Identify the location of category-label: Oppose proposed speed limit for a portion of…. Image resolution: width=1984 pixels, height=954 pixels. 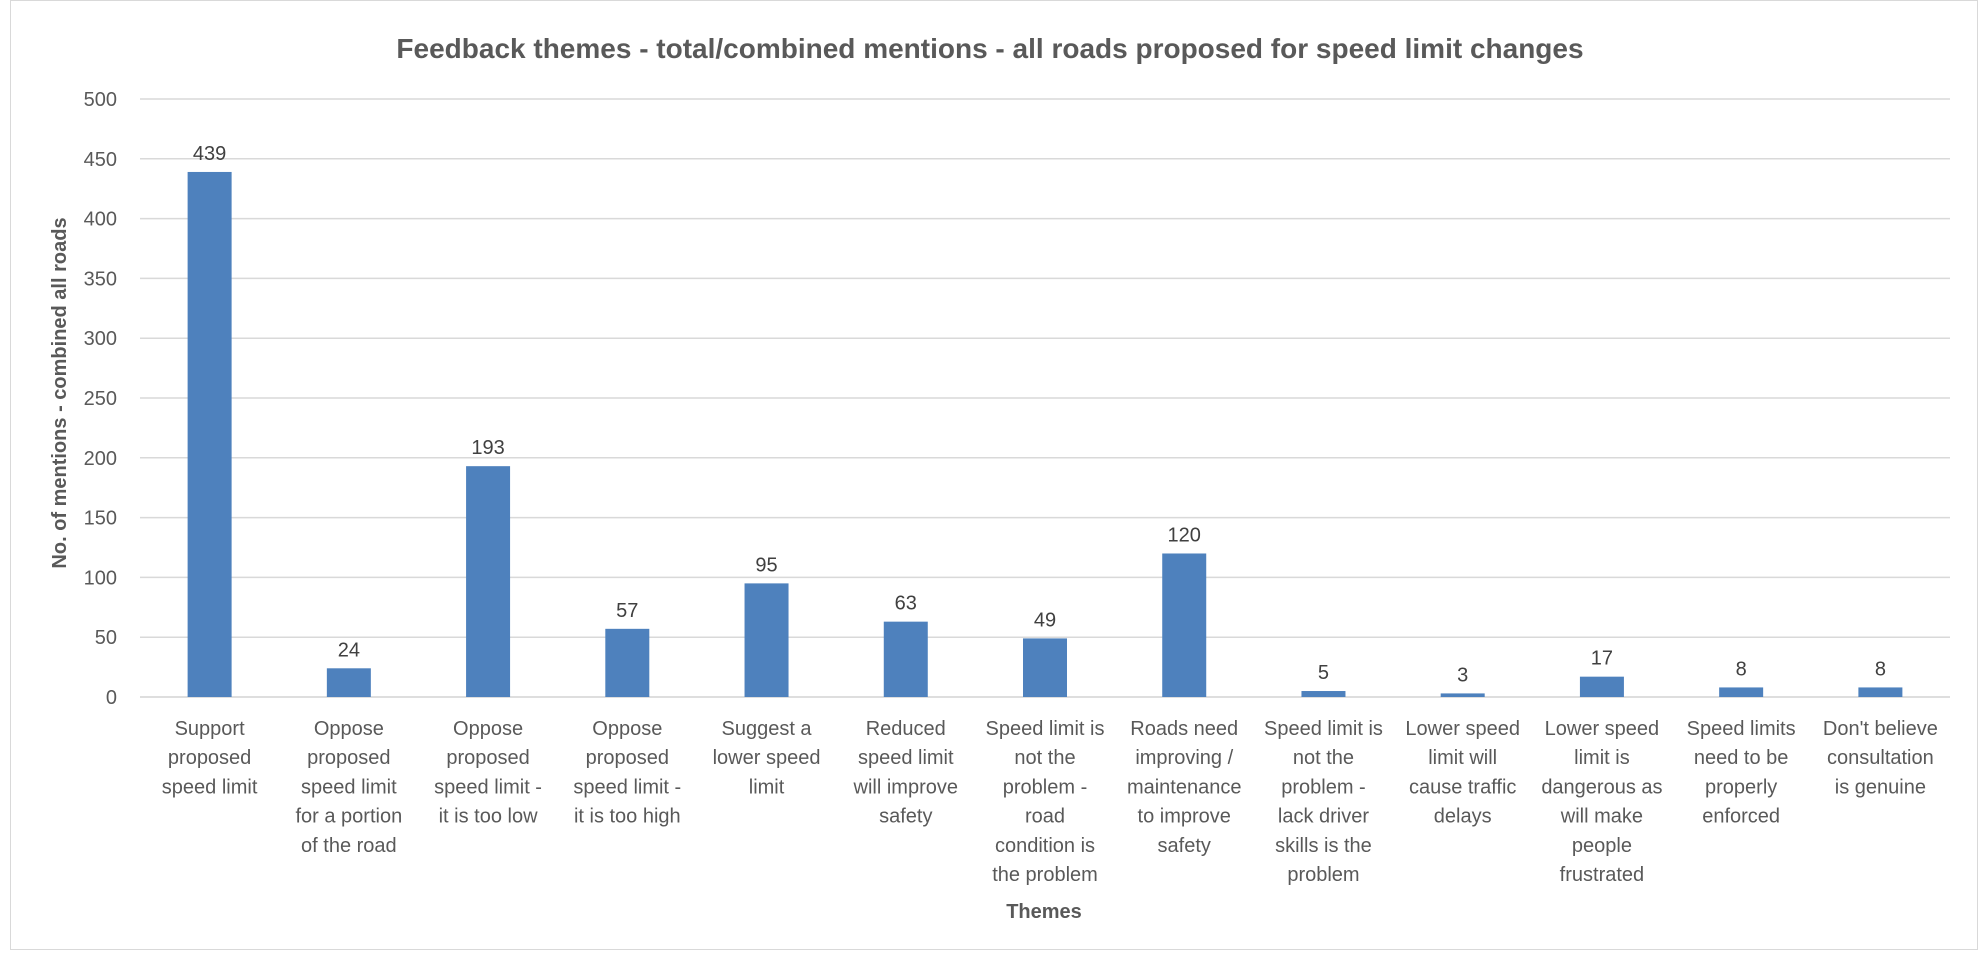
(348, 787).